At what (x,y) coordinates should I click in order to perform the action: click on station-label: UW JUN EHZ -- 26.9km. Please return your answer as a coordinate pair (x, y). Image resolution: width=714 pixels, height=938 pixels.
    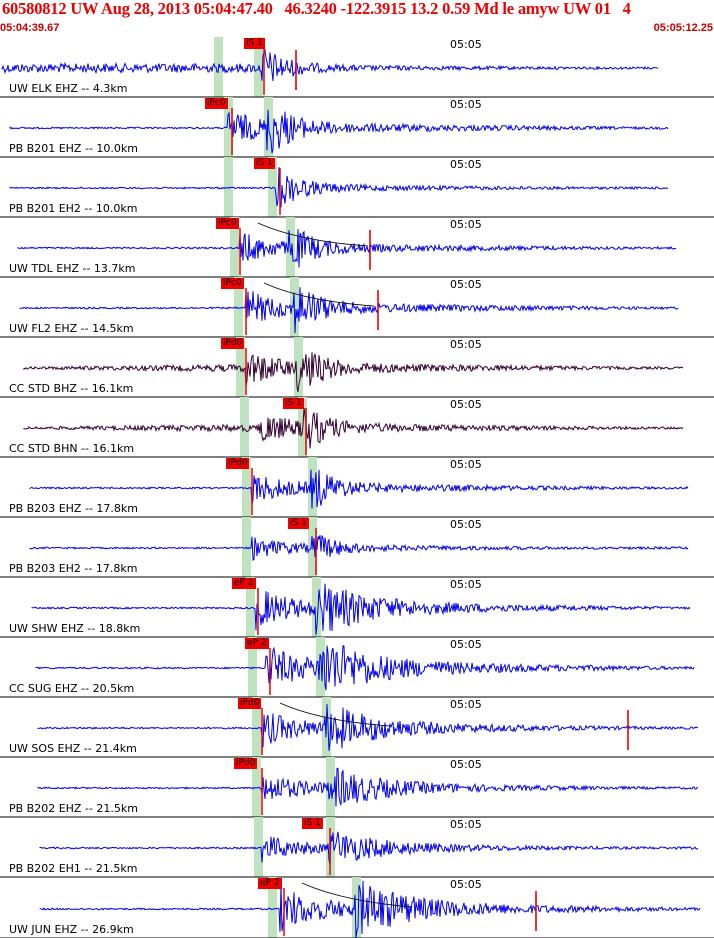
    Looking at the image, I should click on (71, 929).